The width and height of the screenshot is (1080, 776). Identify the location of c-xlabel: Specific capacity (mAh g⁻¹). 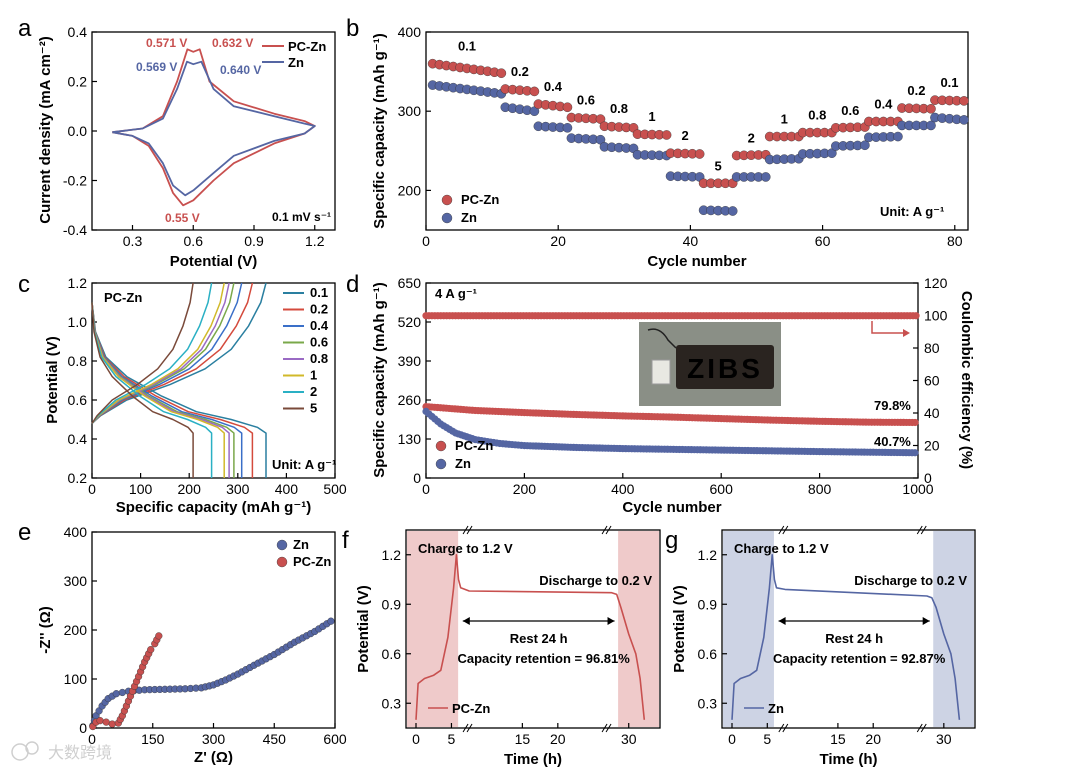
(213, 507).